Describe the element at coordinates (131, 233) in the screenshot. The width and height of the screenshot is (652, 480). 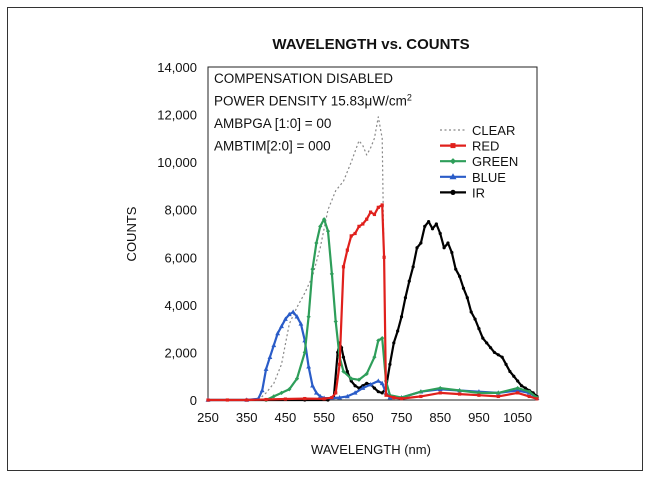
I see `y-axis-label: COUNTS` at that location.